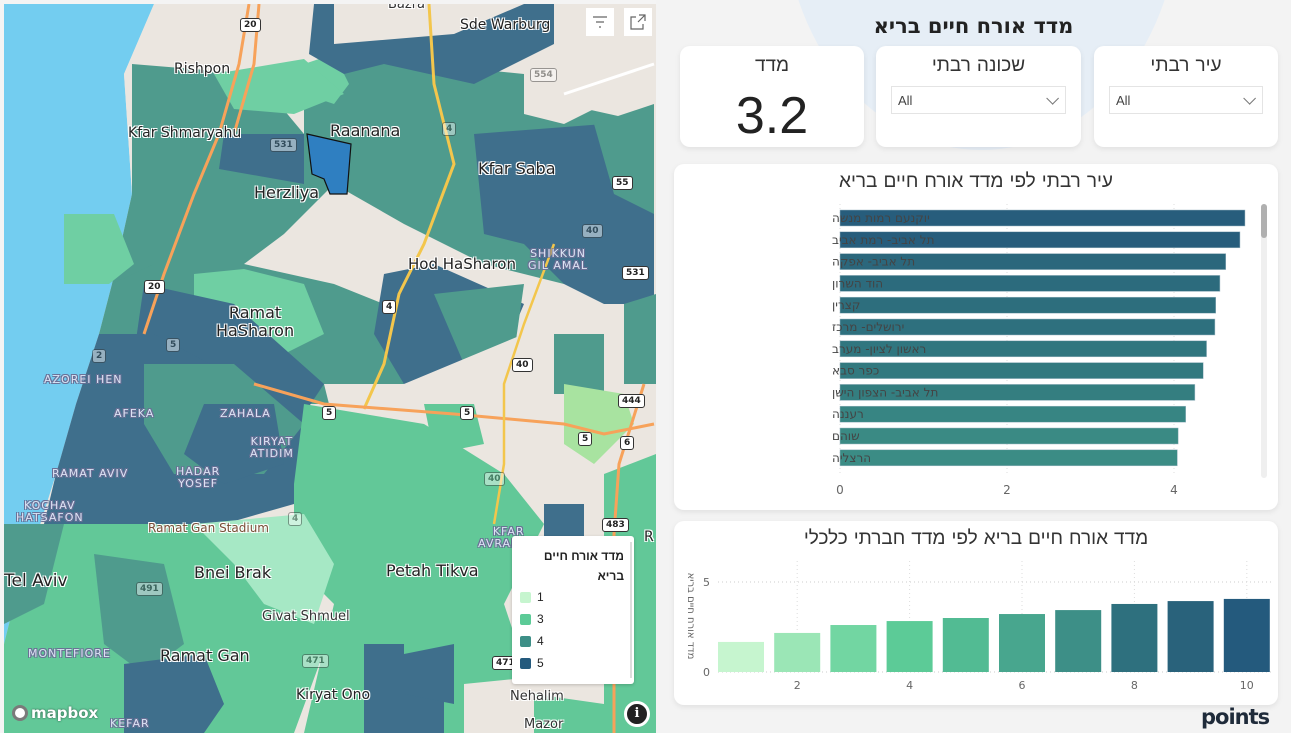  I want to click on chart-scrollbar-thumb, so click(1264, 221).